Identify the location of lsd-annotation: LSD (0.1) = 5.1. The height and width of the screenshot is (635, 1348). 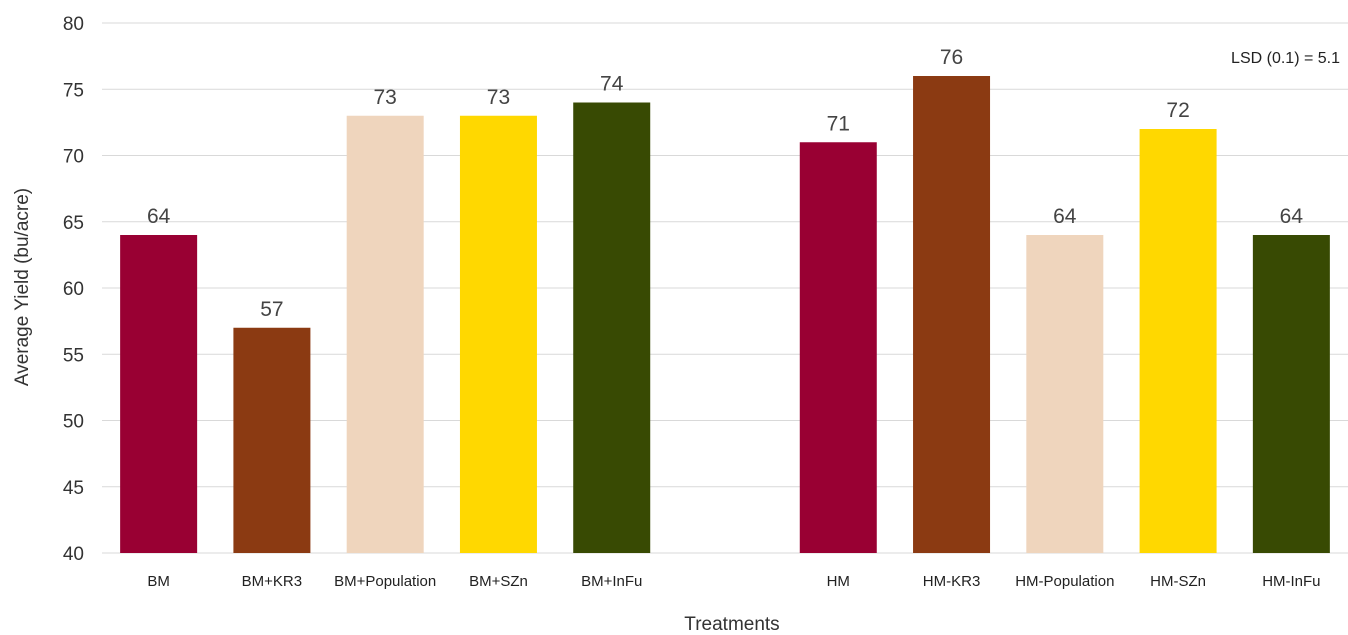
(1285, 58).